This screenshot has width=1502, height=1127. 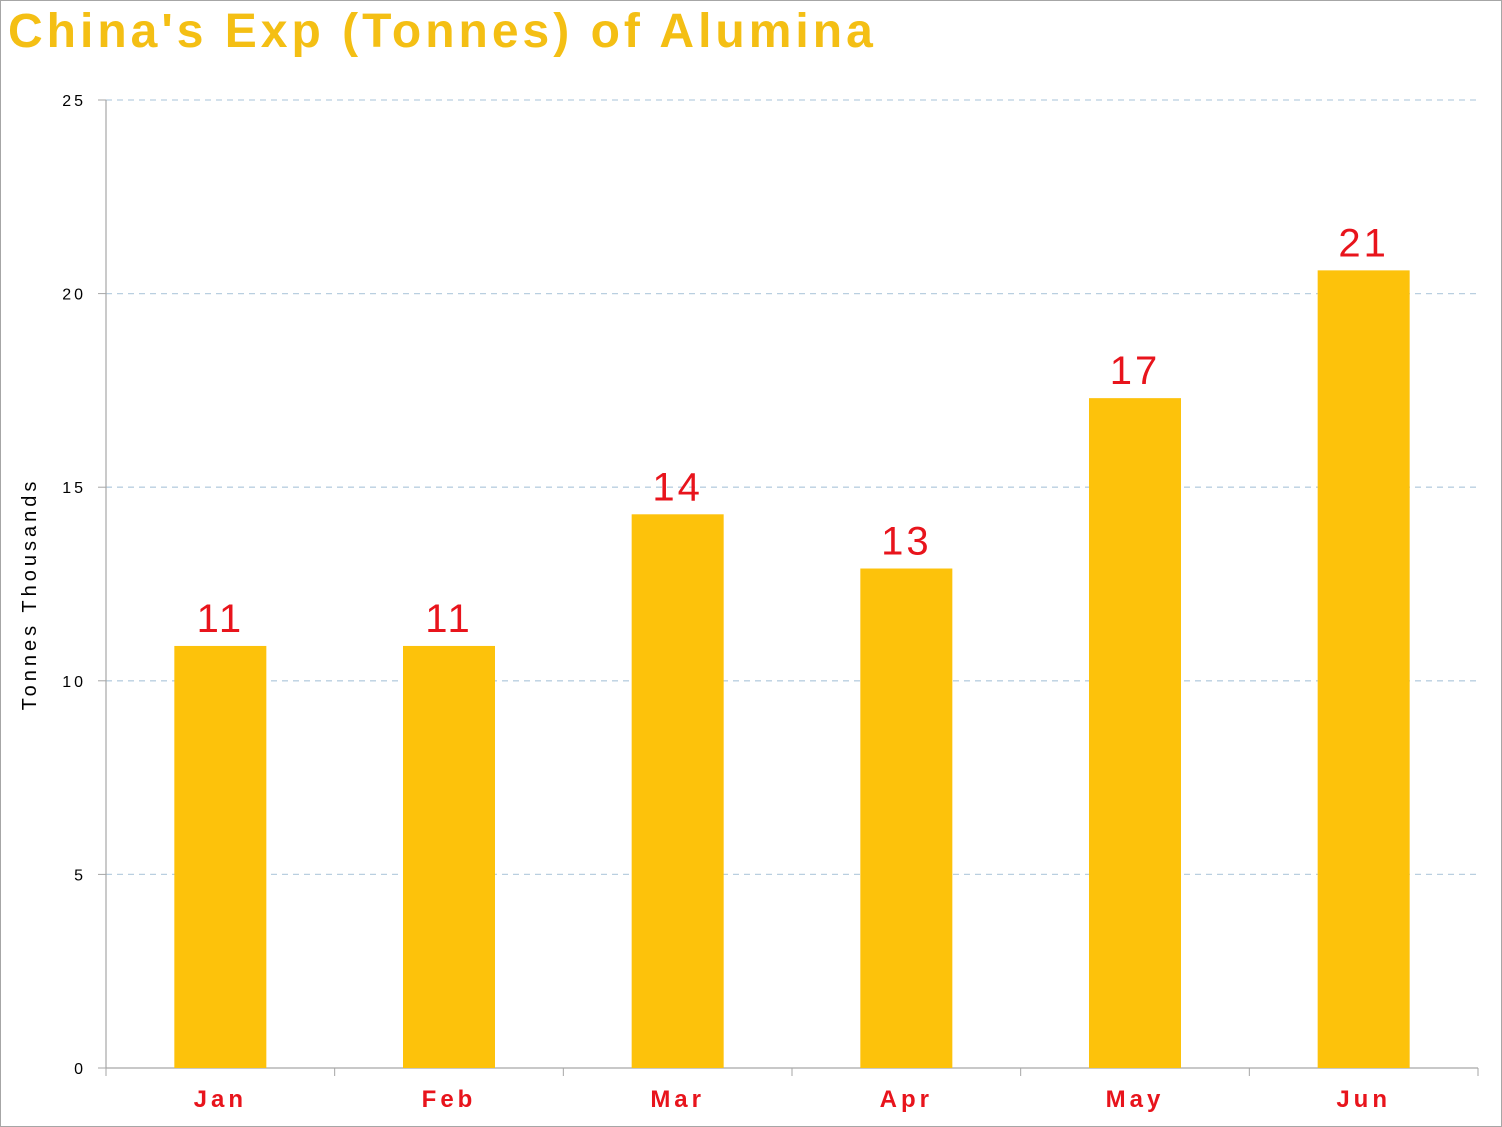 What do you see at coordinates (74, 295) in the screenshot?
I see `y-tick-label: 20` at bounding box center [74, 295].